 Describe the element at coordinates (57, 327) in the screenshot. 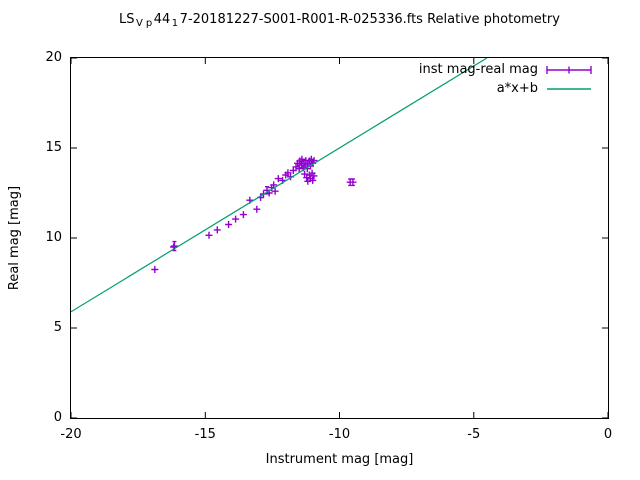

I see `y-tick-label: 5` at that location.